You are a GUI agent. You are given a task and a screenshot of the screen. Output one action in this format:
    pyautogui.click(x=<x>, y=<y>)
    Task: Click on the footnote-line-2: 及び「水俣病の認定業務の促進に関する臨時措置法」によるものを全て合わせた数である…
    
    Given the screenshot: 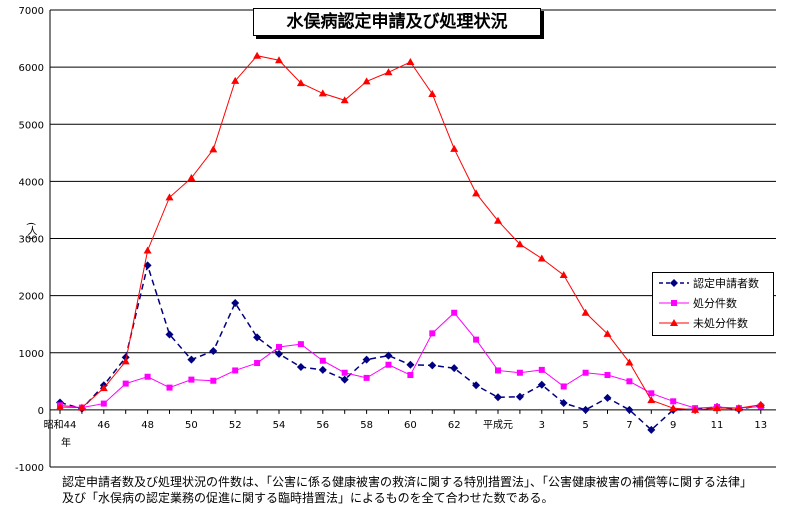 What is the action you would take?
    pyautogui.click(x=308, y=498)
    